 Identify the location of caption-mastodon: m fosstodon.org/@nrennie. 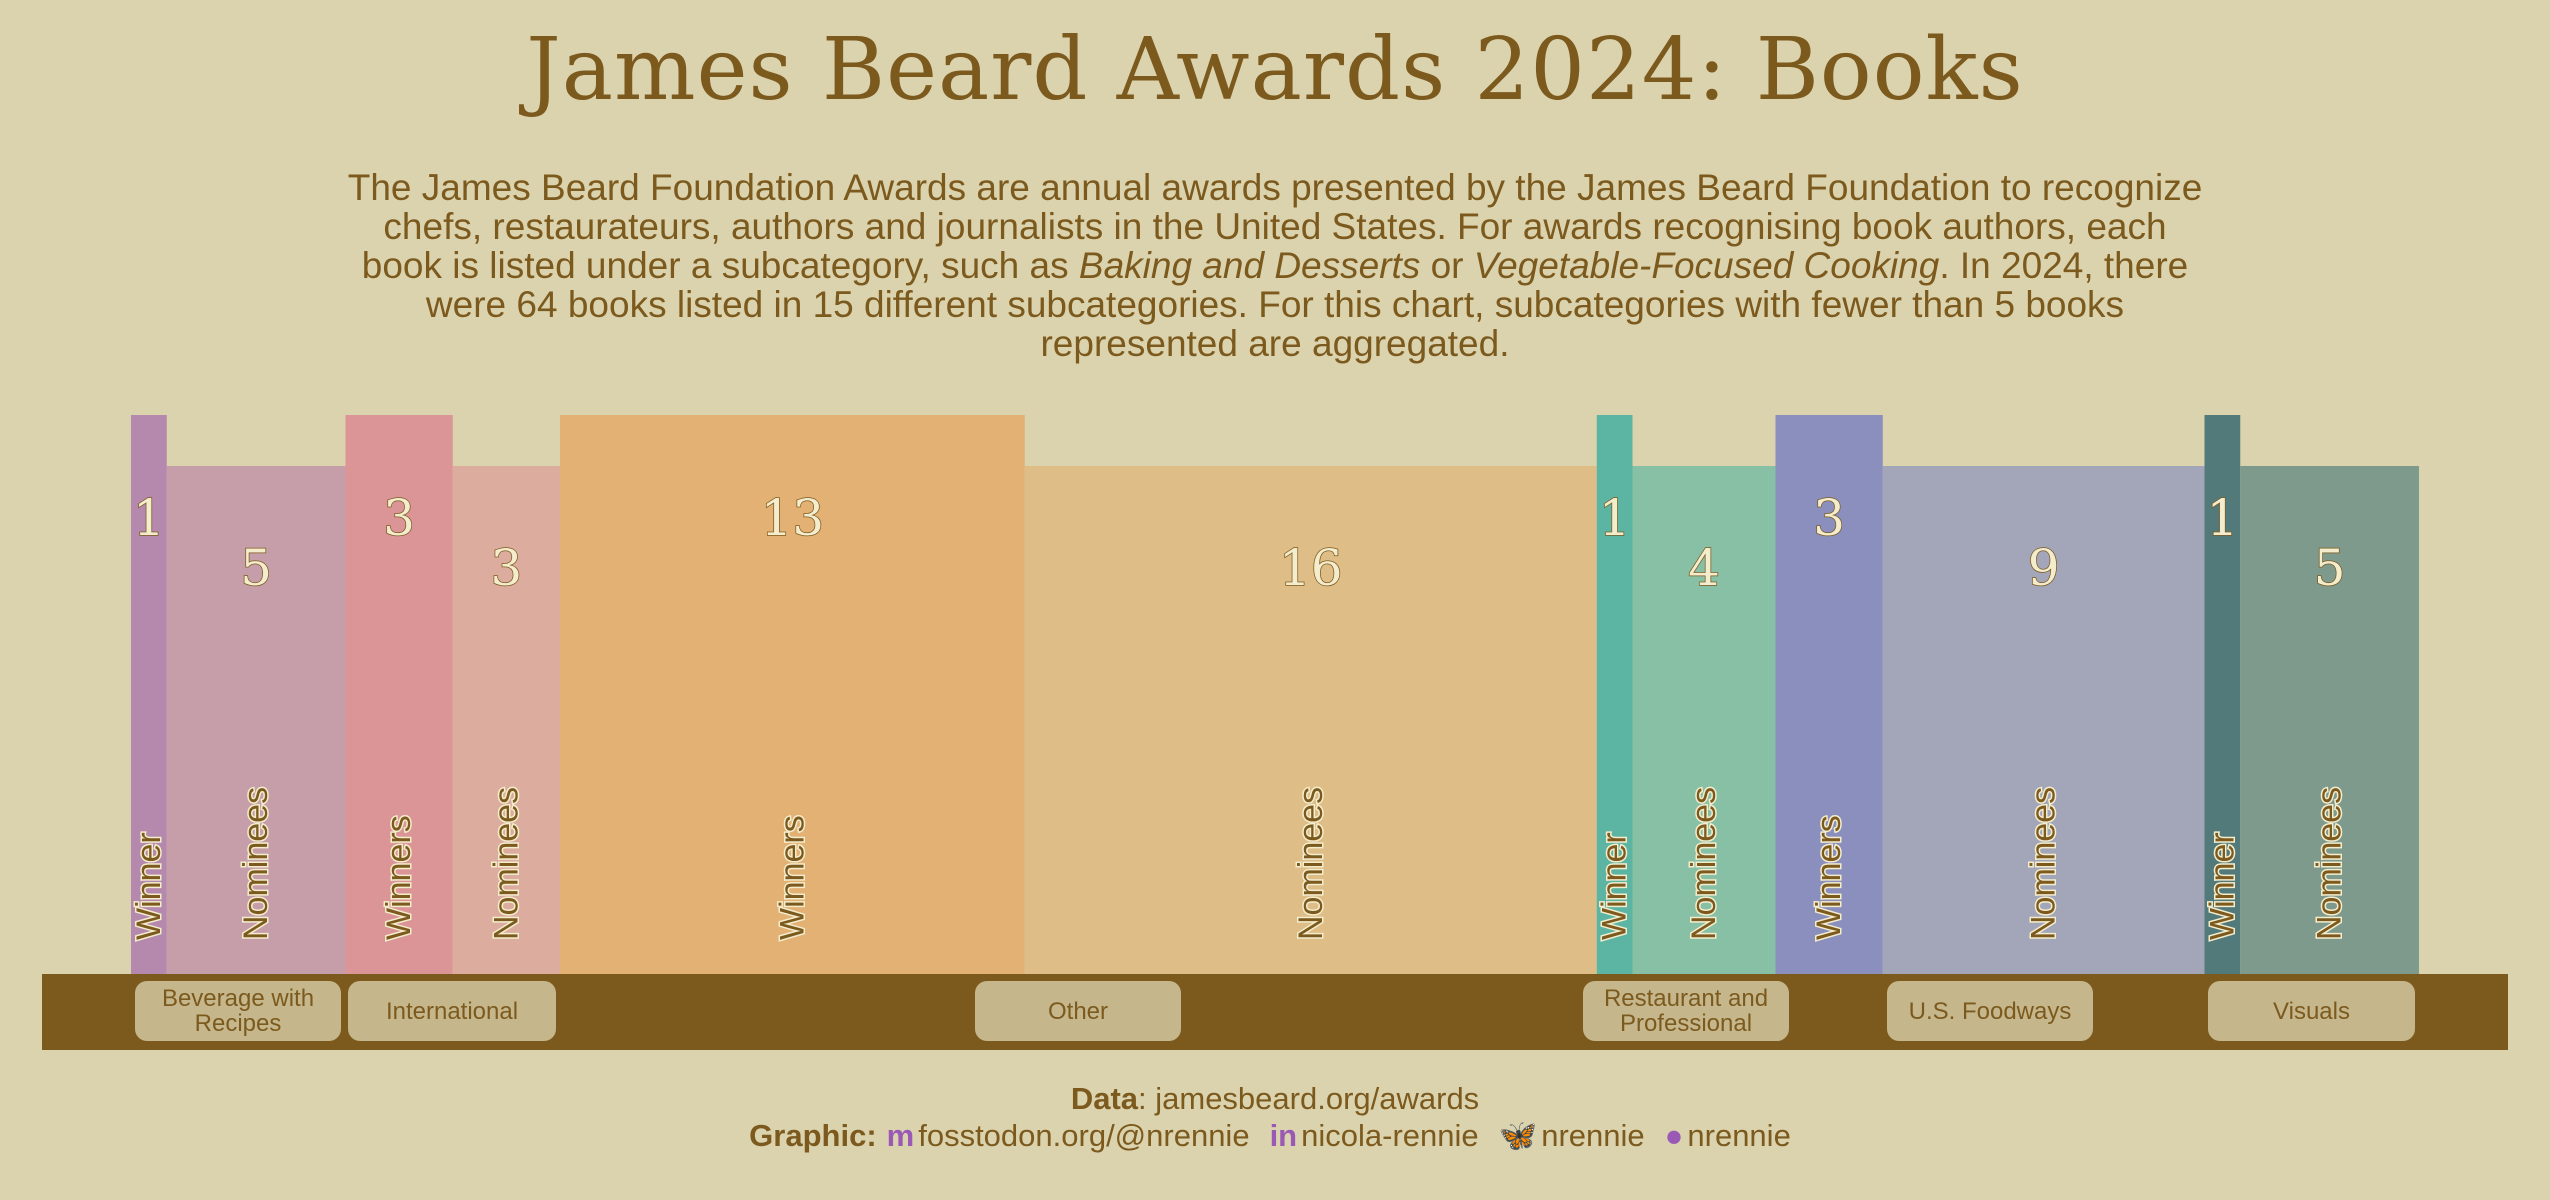
(1068, 1135).